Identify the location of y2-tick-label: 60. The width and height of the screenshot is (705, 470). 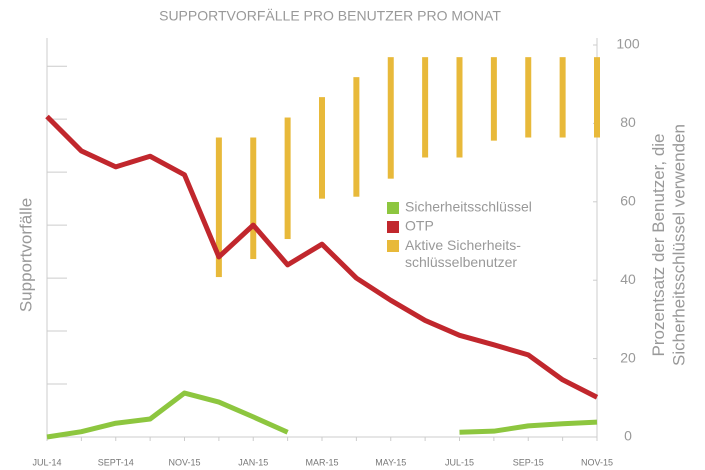
(628, 201).